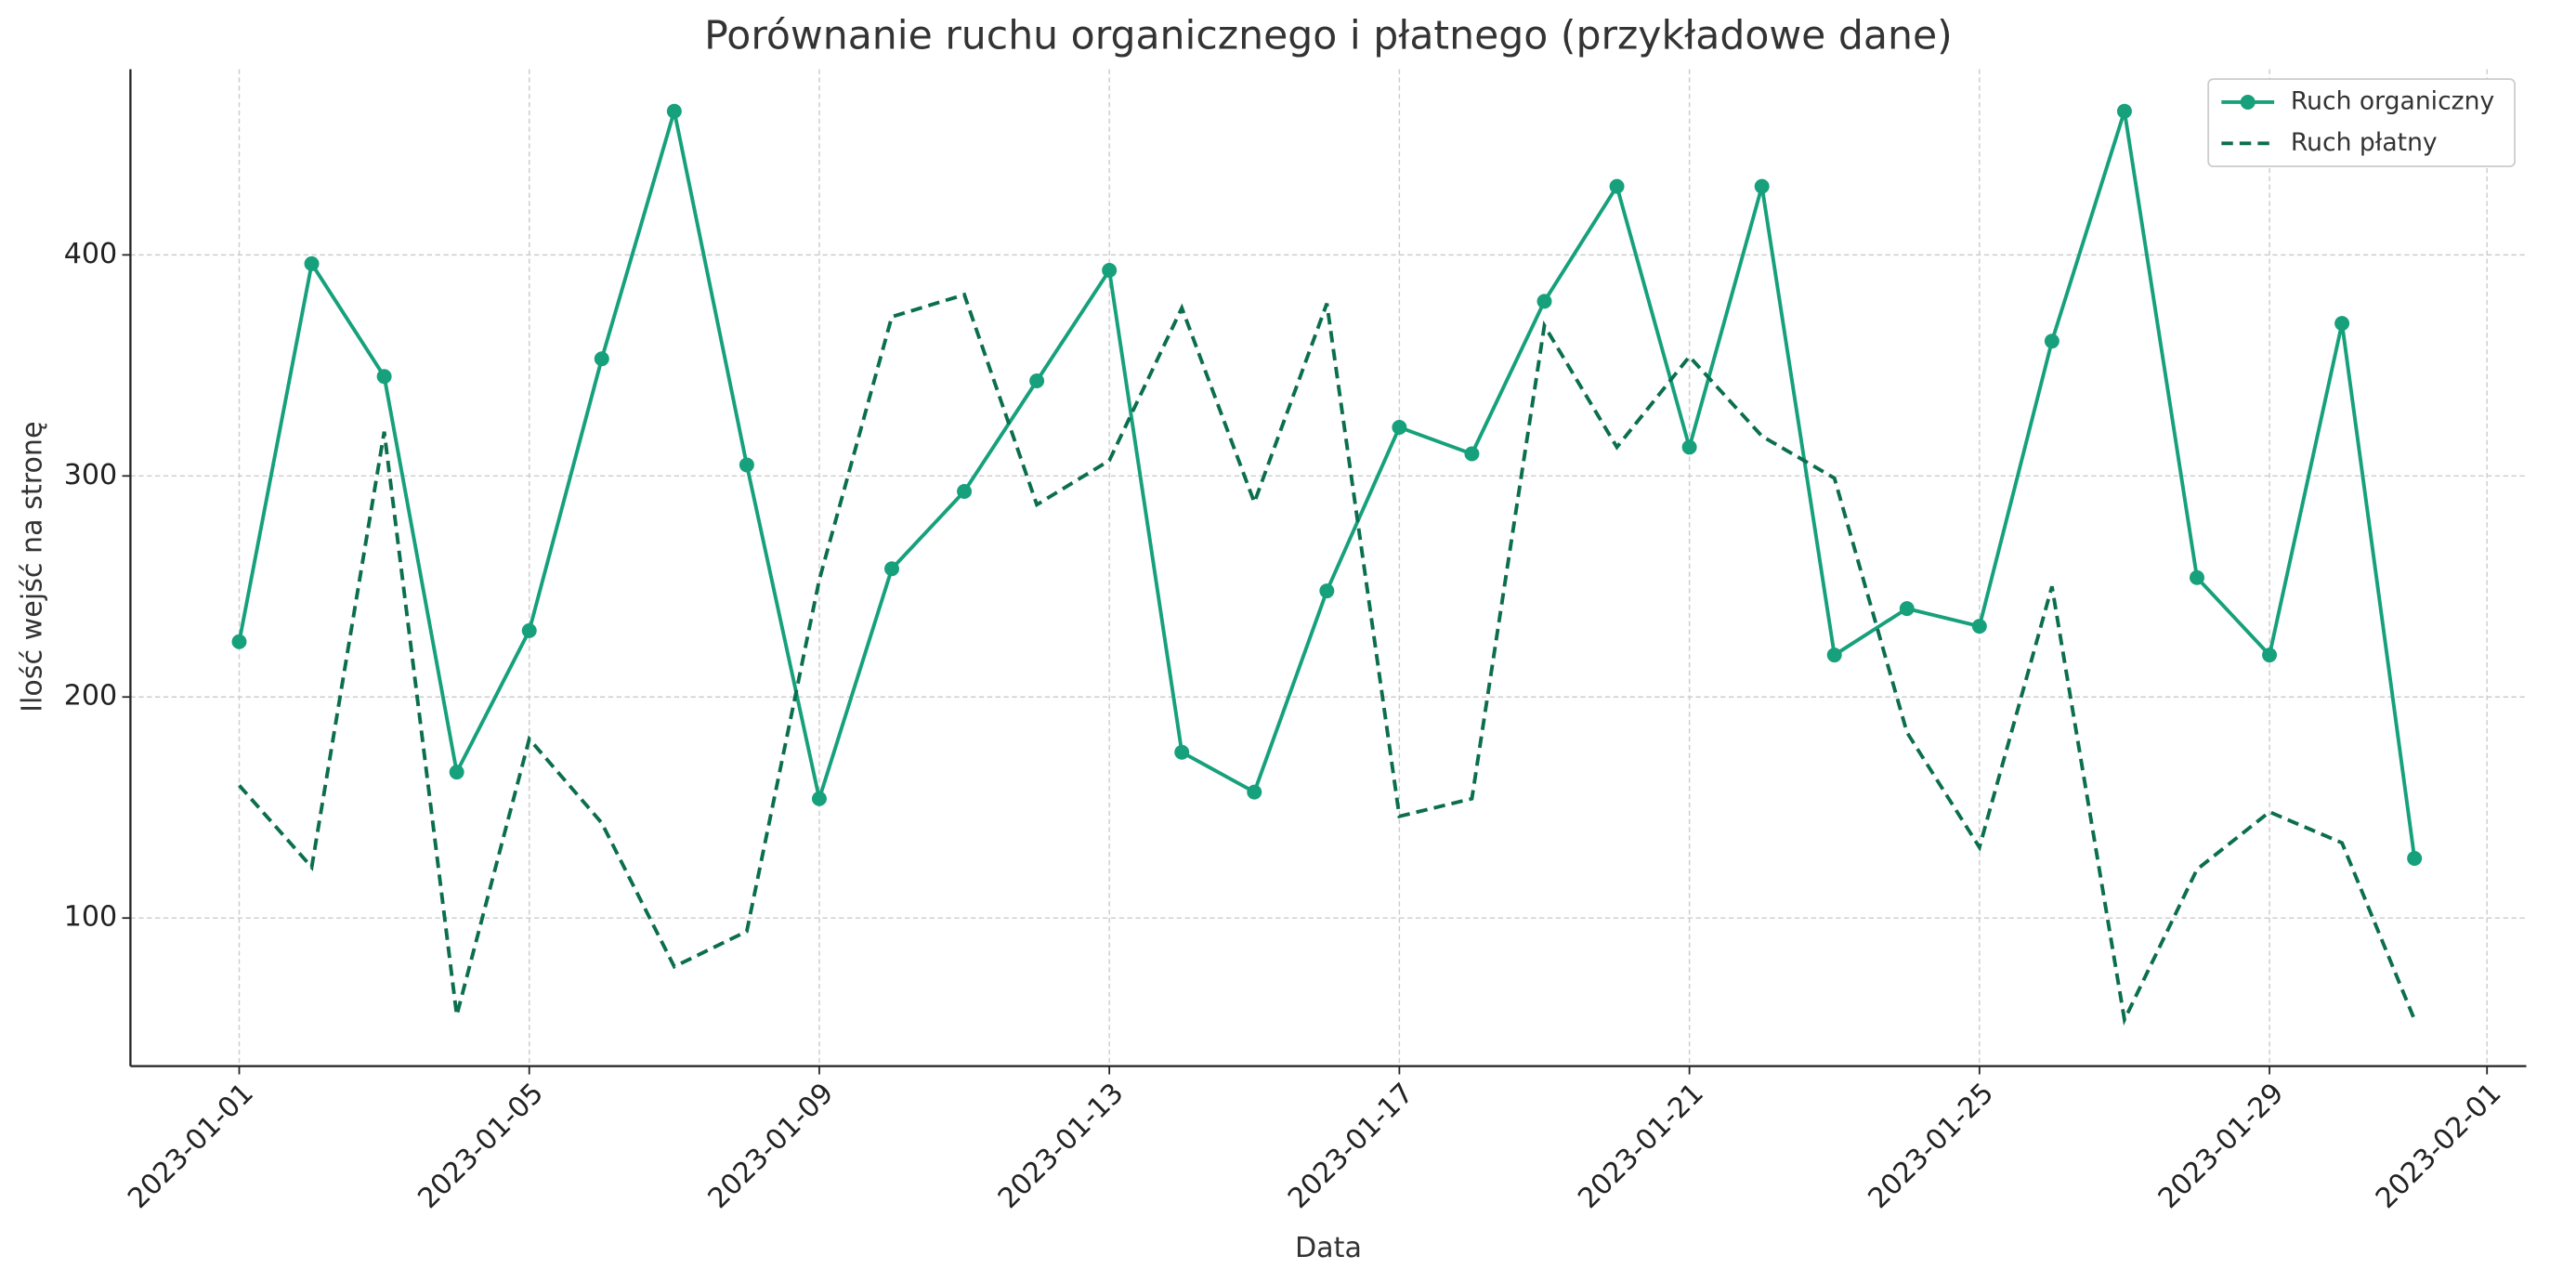 This screenshot has height=1282, width=2576. I want to click on x-tick-label: 2023-01-17, so click(1351, 1146).